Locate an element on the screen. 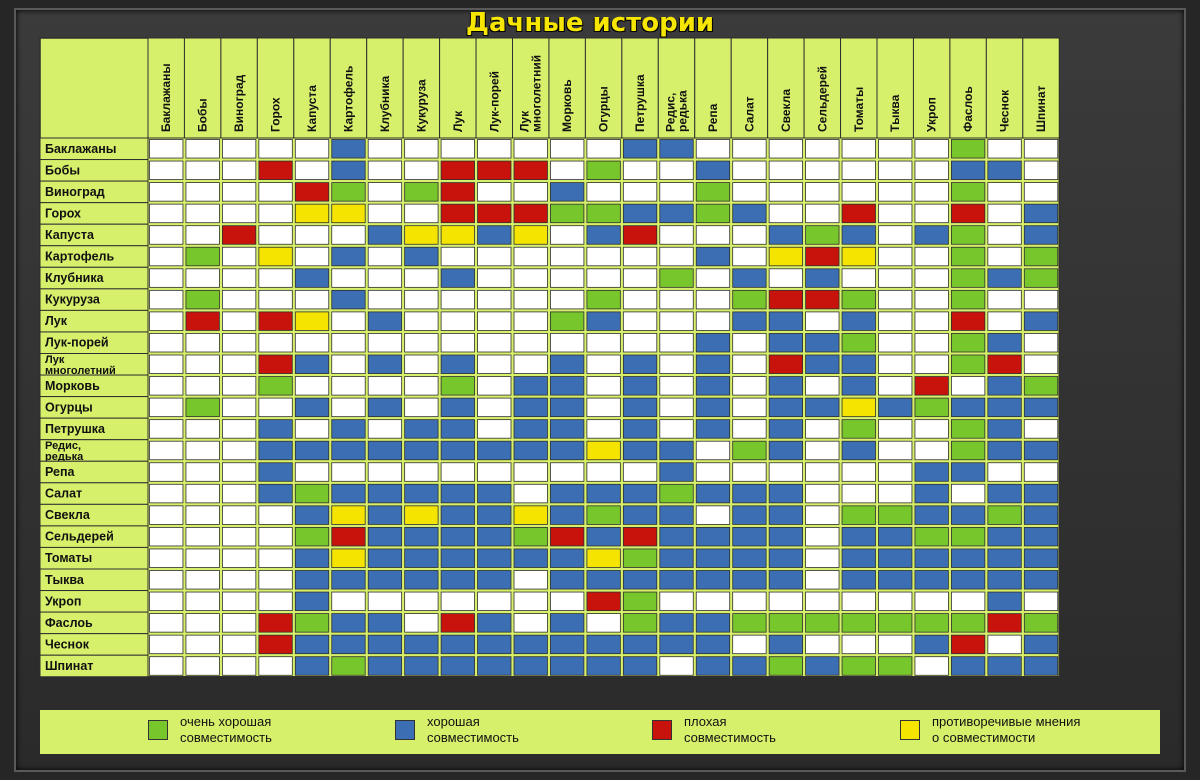 The image size is (1200, 780). row-header-label: Укроп is located at coordinates (63, 601).